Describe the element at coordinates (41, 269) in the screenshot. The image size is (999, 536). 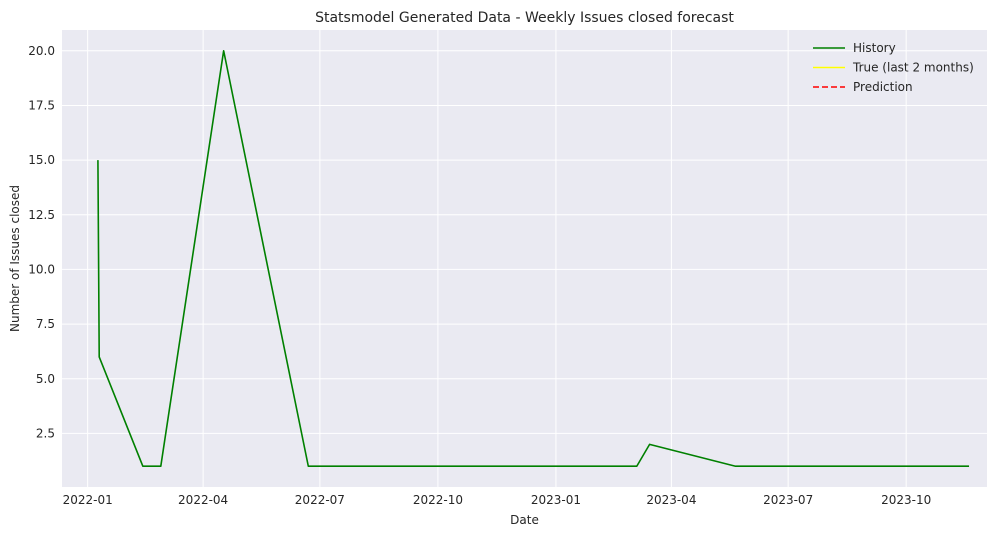
I see `y-tick-label: 10.0` at that location.